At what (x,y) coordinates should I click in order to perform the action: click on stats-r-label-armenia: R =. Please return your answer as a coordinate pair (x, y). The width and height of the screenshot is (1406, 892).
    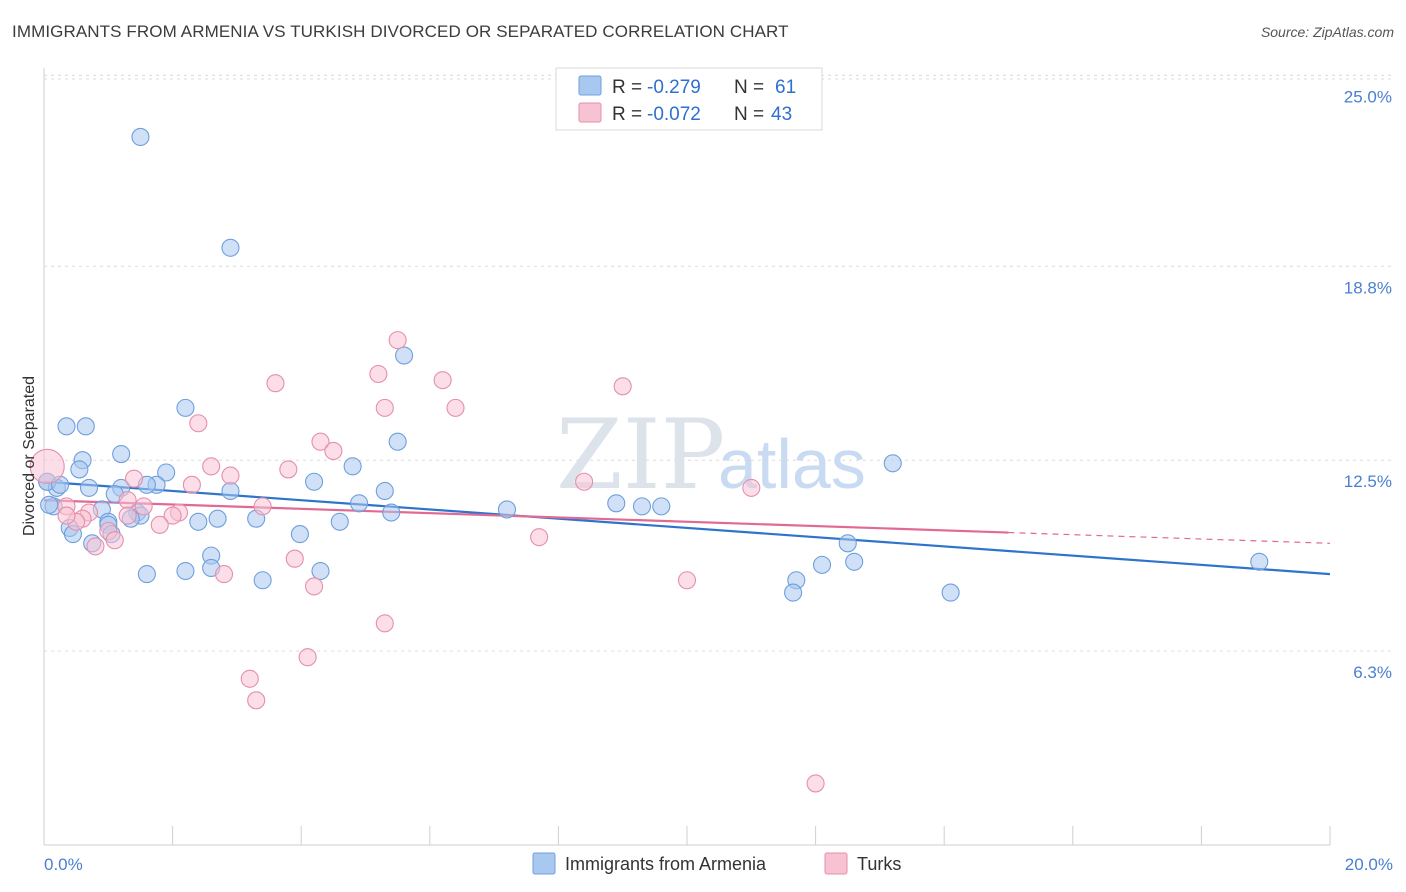
    Looking at the image, I should click on (627, 87).